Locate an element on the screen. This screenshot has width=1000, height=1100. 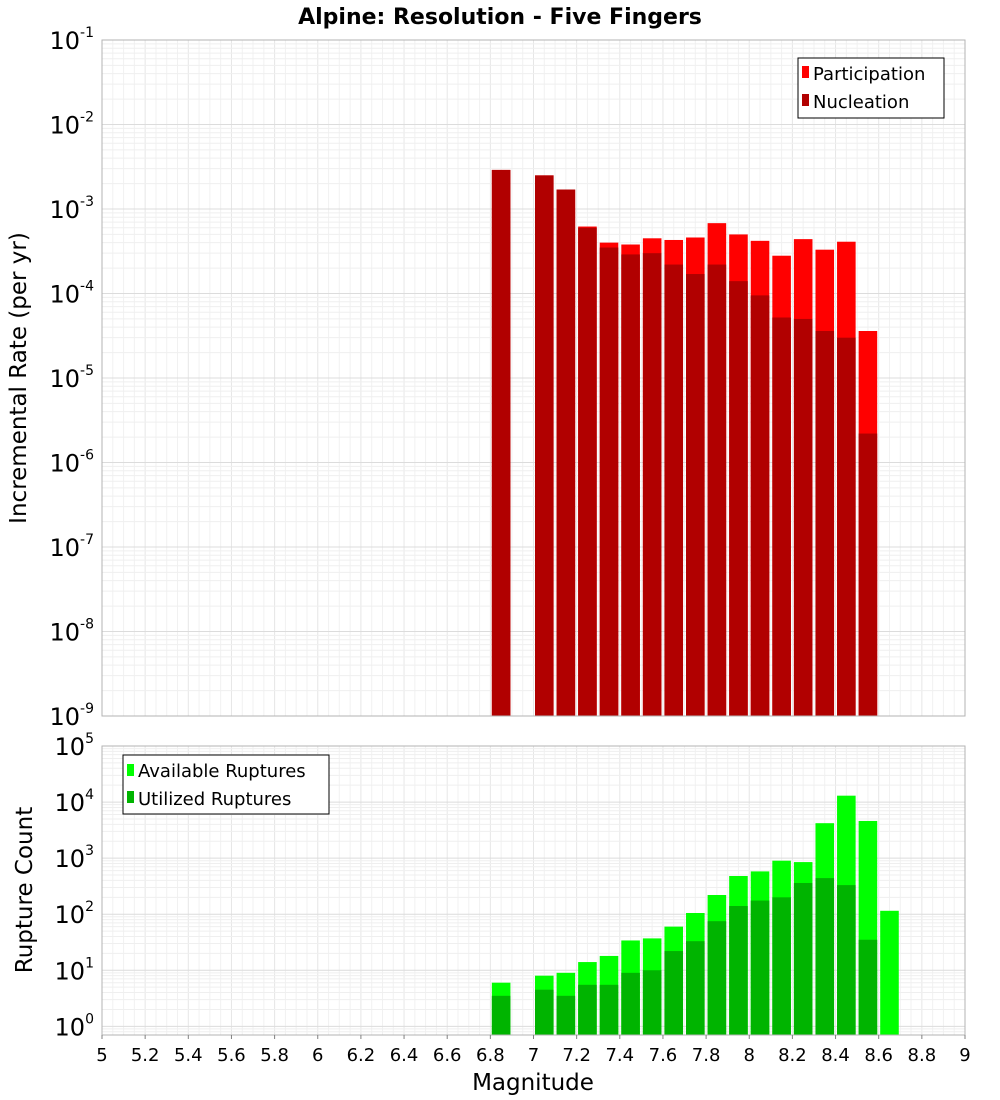
legend-swatch-nucleation is located at coordinates (805, 100).